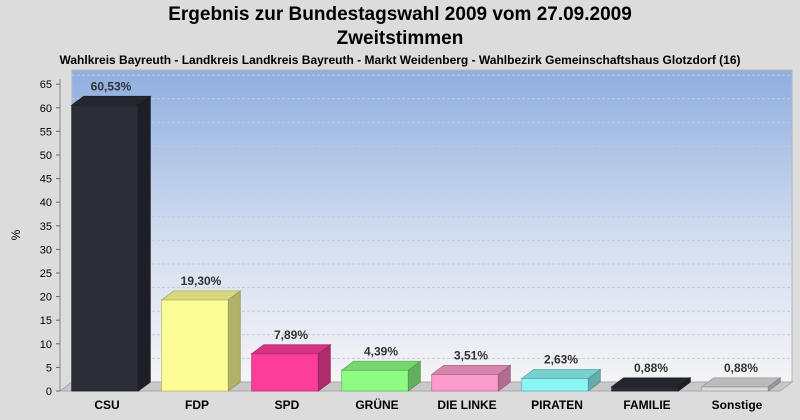  Describe the element at coordinates (46, 203) in the screenshot. I see `y-tick-label: 40` at that location.